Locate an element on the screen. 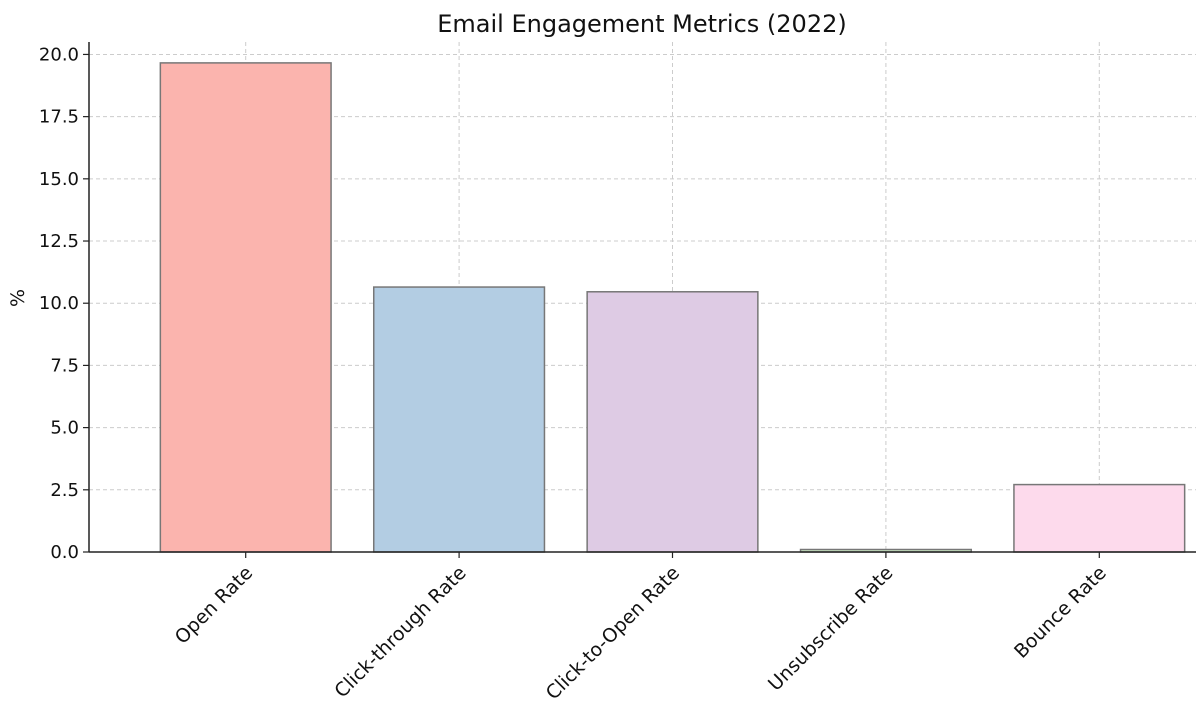 The width and height of the screenshot is (1200, 720). x-tick-label: Bounce Rate is located at coordinates (1060, 612).